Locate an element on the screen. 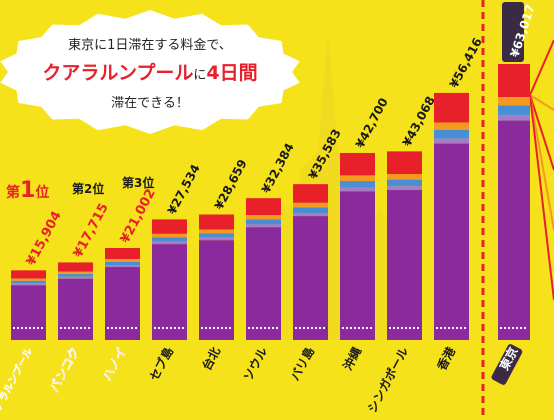 The height and width of the screenshot is (420, 554). category-label: セブ島 is located at coordinates (161, 363).